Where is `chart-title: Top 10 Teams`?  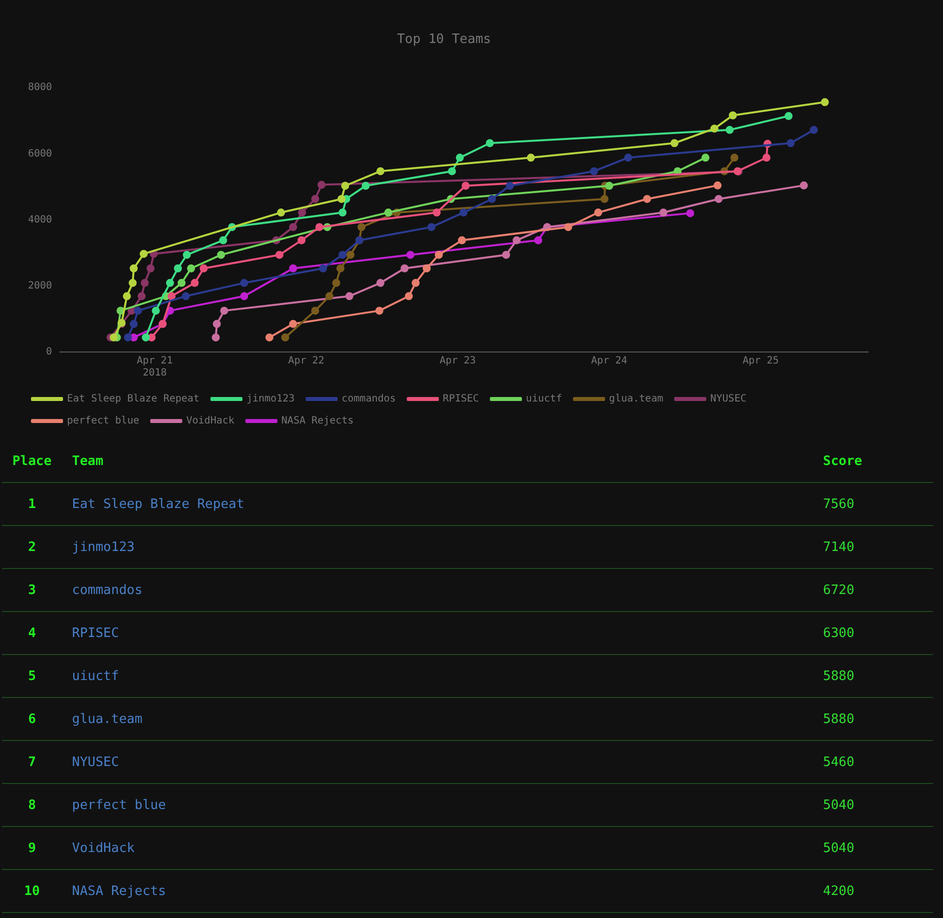
chart-title: Top 10 Teams is located at coordinates (444, 40).